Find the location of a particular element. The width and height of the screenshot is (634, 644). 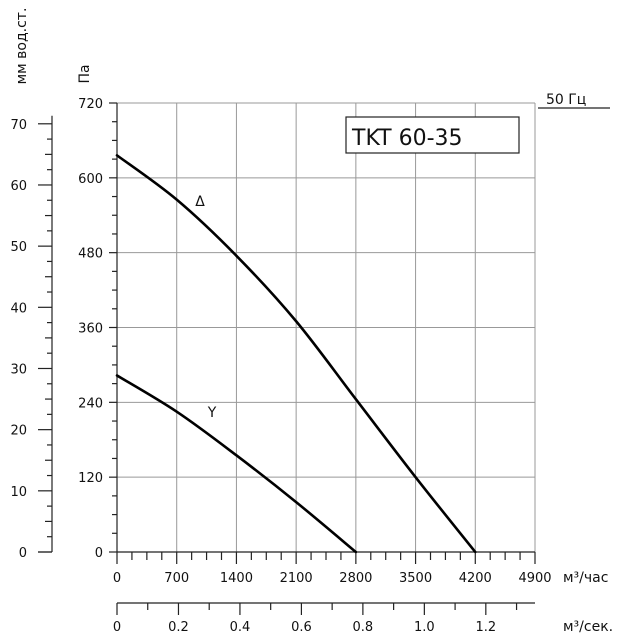

series-label: Y is located at coordinates (212, 413).